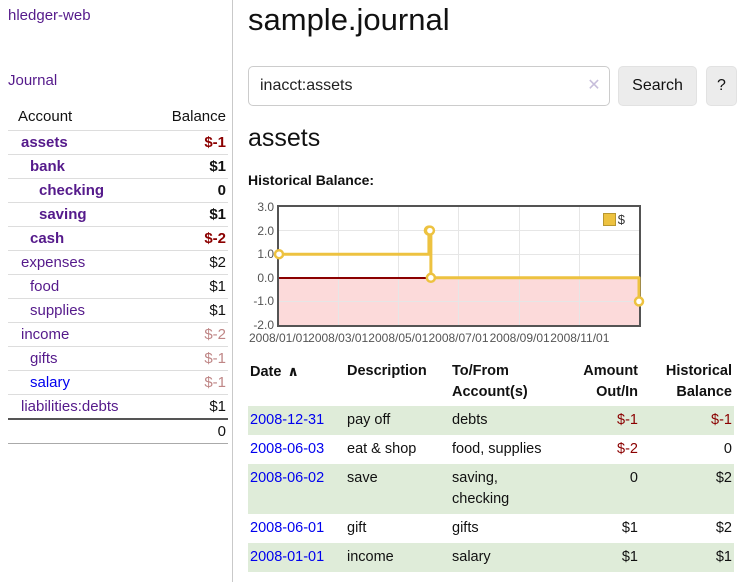 The height and width of the screenshot is (582, 742). I want to click on transaction-date-cell: 2008-01-01, so click(296, 557).